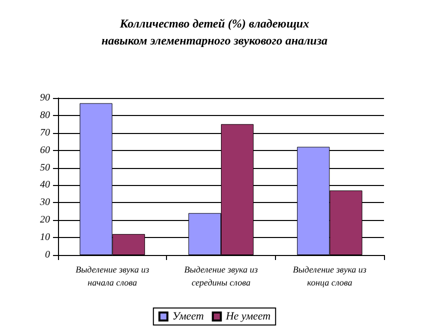  Describe the element at coordinates (45, 185) in the screenshot. I see `y-tick-label: 40` at that location.